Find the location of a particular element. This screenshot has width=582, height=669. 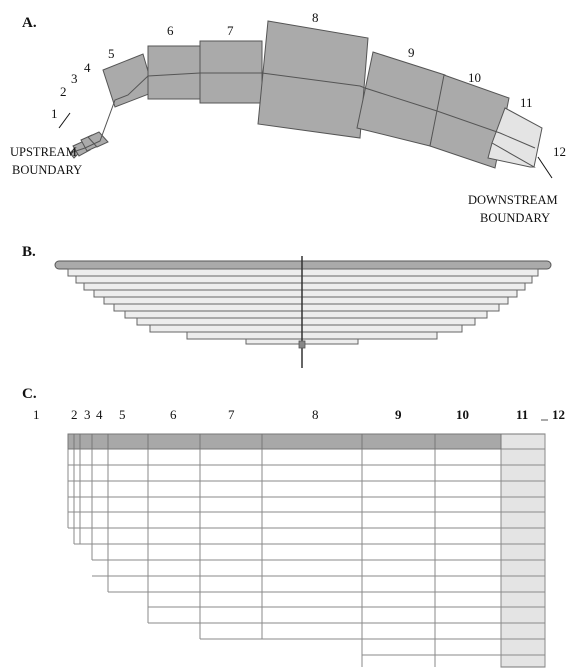

downstream-boundary-label-line1: DOWNSTREAM is located at coordinates (513, 200).